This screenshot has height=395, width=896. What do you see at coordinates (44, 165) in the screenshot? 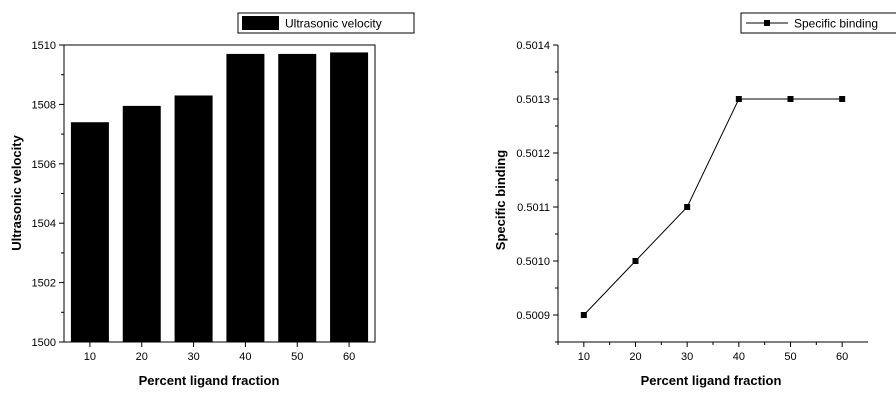
I see `y-tick-label: 1506` at bounding box center [44, 165].